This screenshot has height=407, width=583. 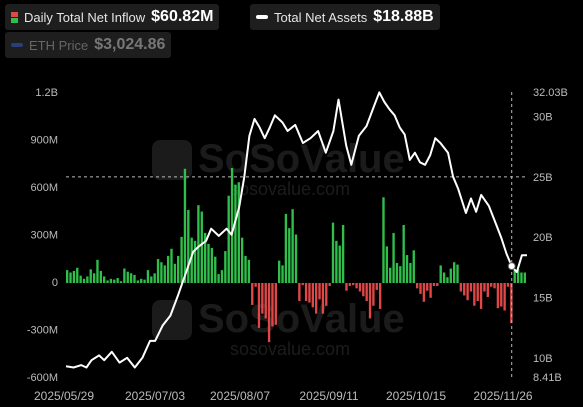 What do you see at coordinates (262, 17) in the screenshot?
I see `white-line-icon` at bounding box center [262, 17].